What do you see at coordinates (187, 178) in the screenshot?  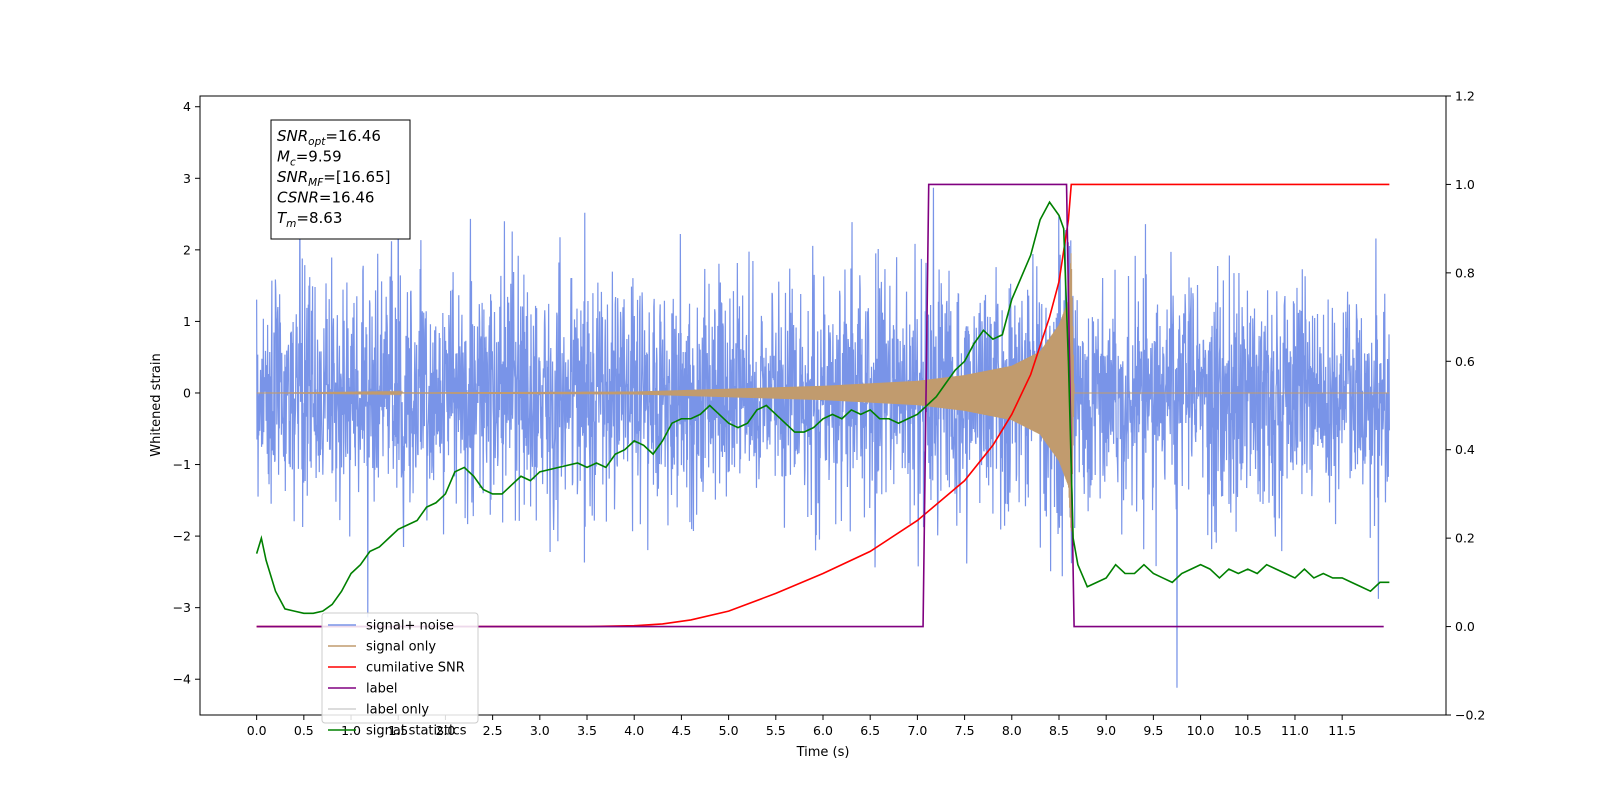 I see `y-tick-label: 3` at bounding box center [187, 178].